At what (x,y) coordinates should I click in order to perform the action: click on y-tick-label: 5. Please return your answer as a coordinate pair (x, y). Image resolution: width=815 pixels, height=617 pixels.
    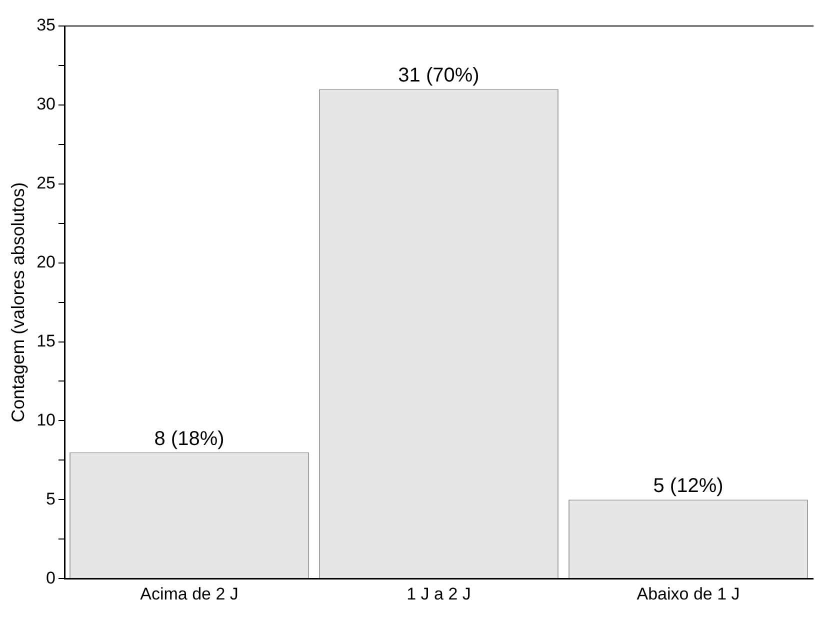
    Looking at the image, I should click on (51, 498).